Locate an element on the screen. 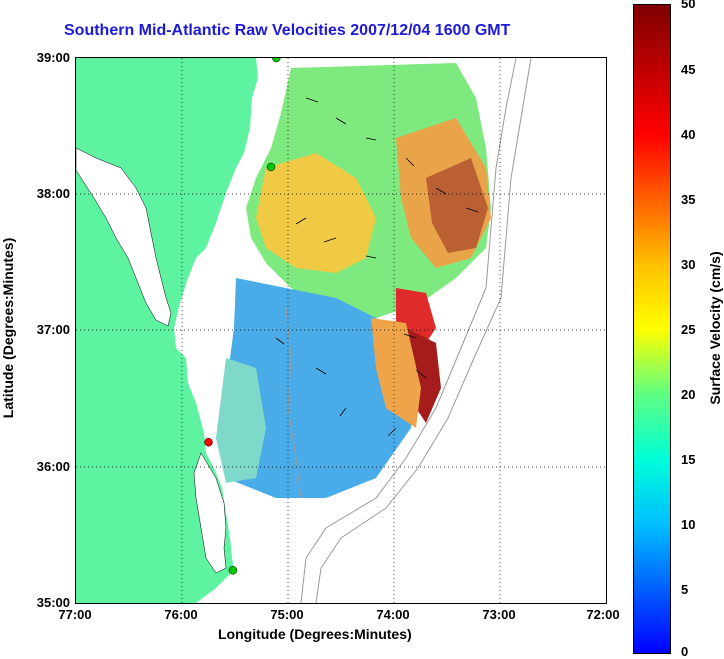  colorbar-tick-20: 20 is located at coordinates (688, 394).